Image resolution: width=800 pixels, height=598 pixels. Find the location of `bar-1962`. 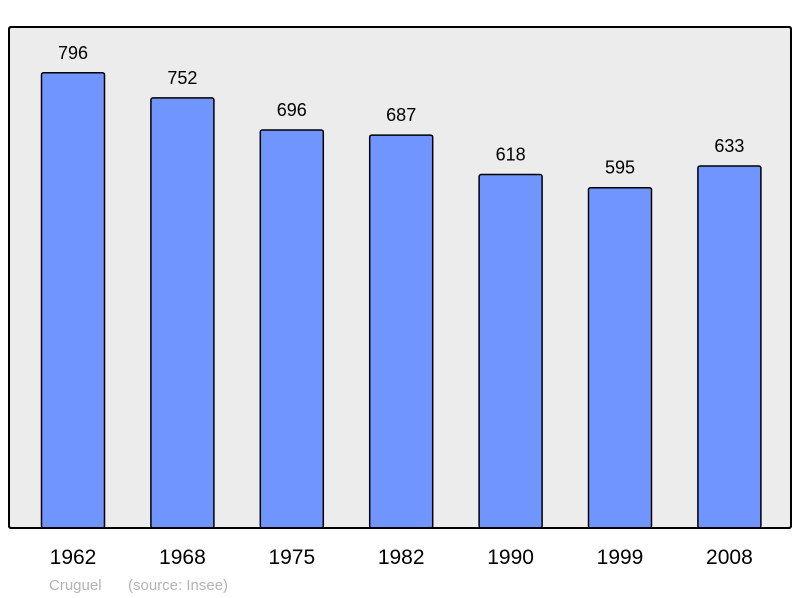

bar-1962 is located at coordinates (73, 300).